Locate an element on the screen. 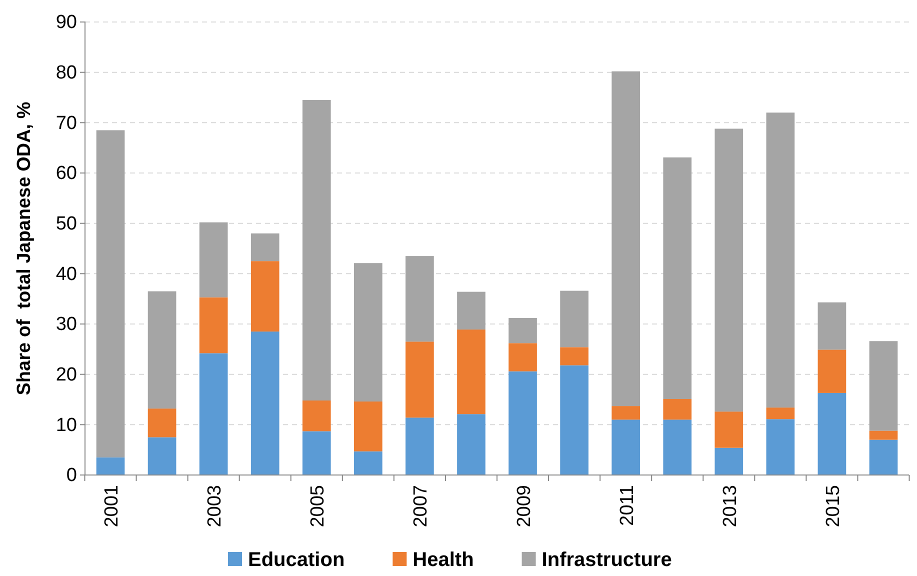  y-tick-label: 60 is located at coordinates (66, 173).